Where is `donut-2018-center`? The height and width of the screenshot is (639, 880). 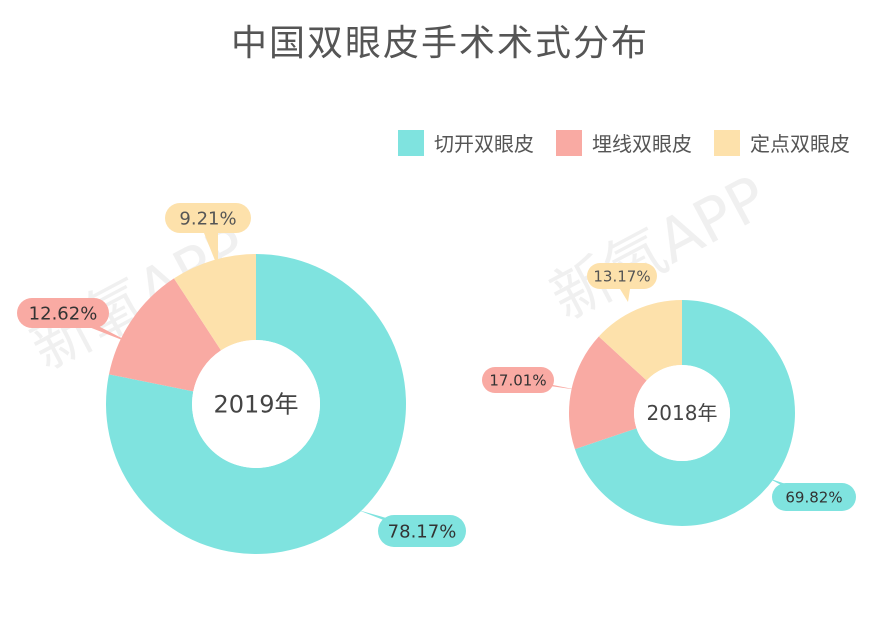
donut-2018-center is located at coordinates (682, 413).